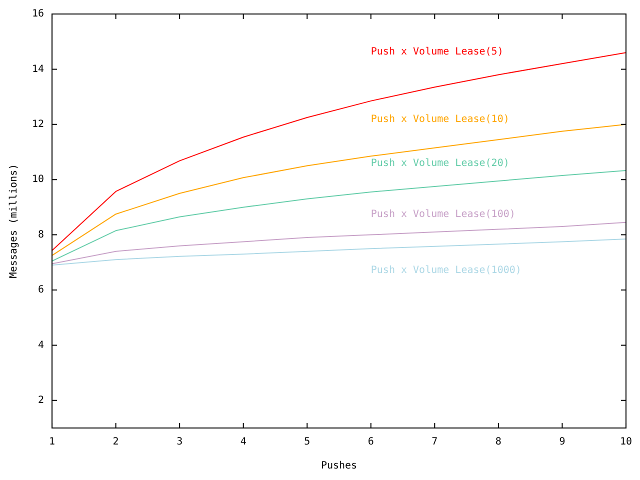 The image size is (640, 480). What do you see at coordinates (562, 442) in the screenshot?
I see `x-tick-label: 9` at bounding box center [562, 442].